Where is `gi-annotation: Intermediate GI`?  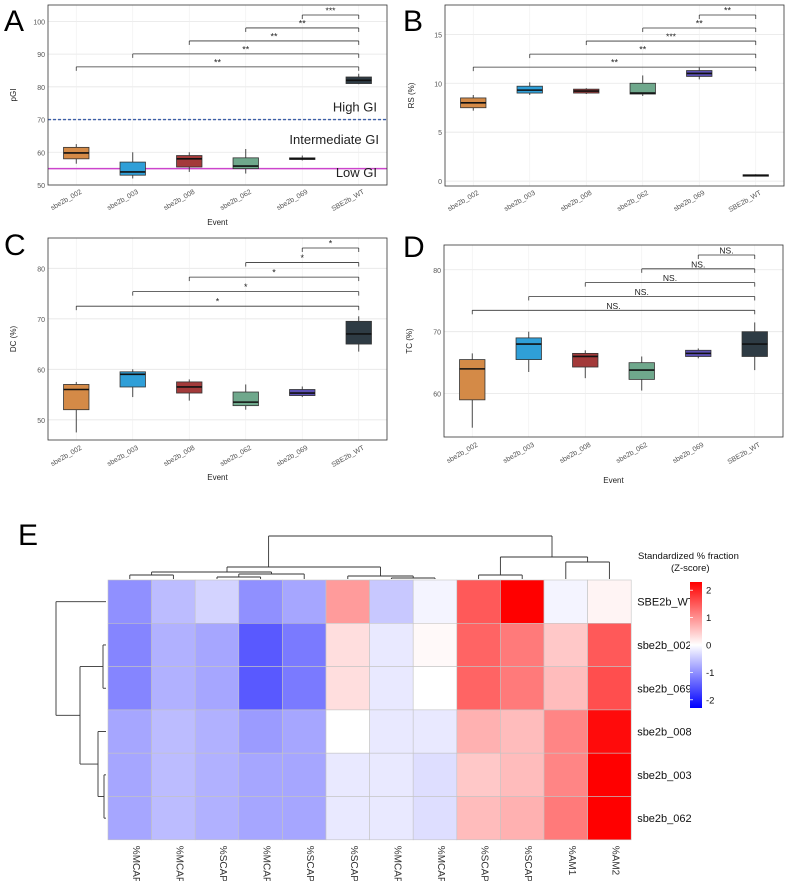
gi-annotation: Intermediate GI is located at coordinates (334, 139).